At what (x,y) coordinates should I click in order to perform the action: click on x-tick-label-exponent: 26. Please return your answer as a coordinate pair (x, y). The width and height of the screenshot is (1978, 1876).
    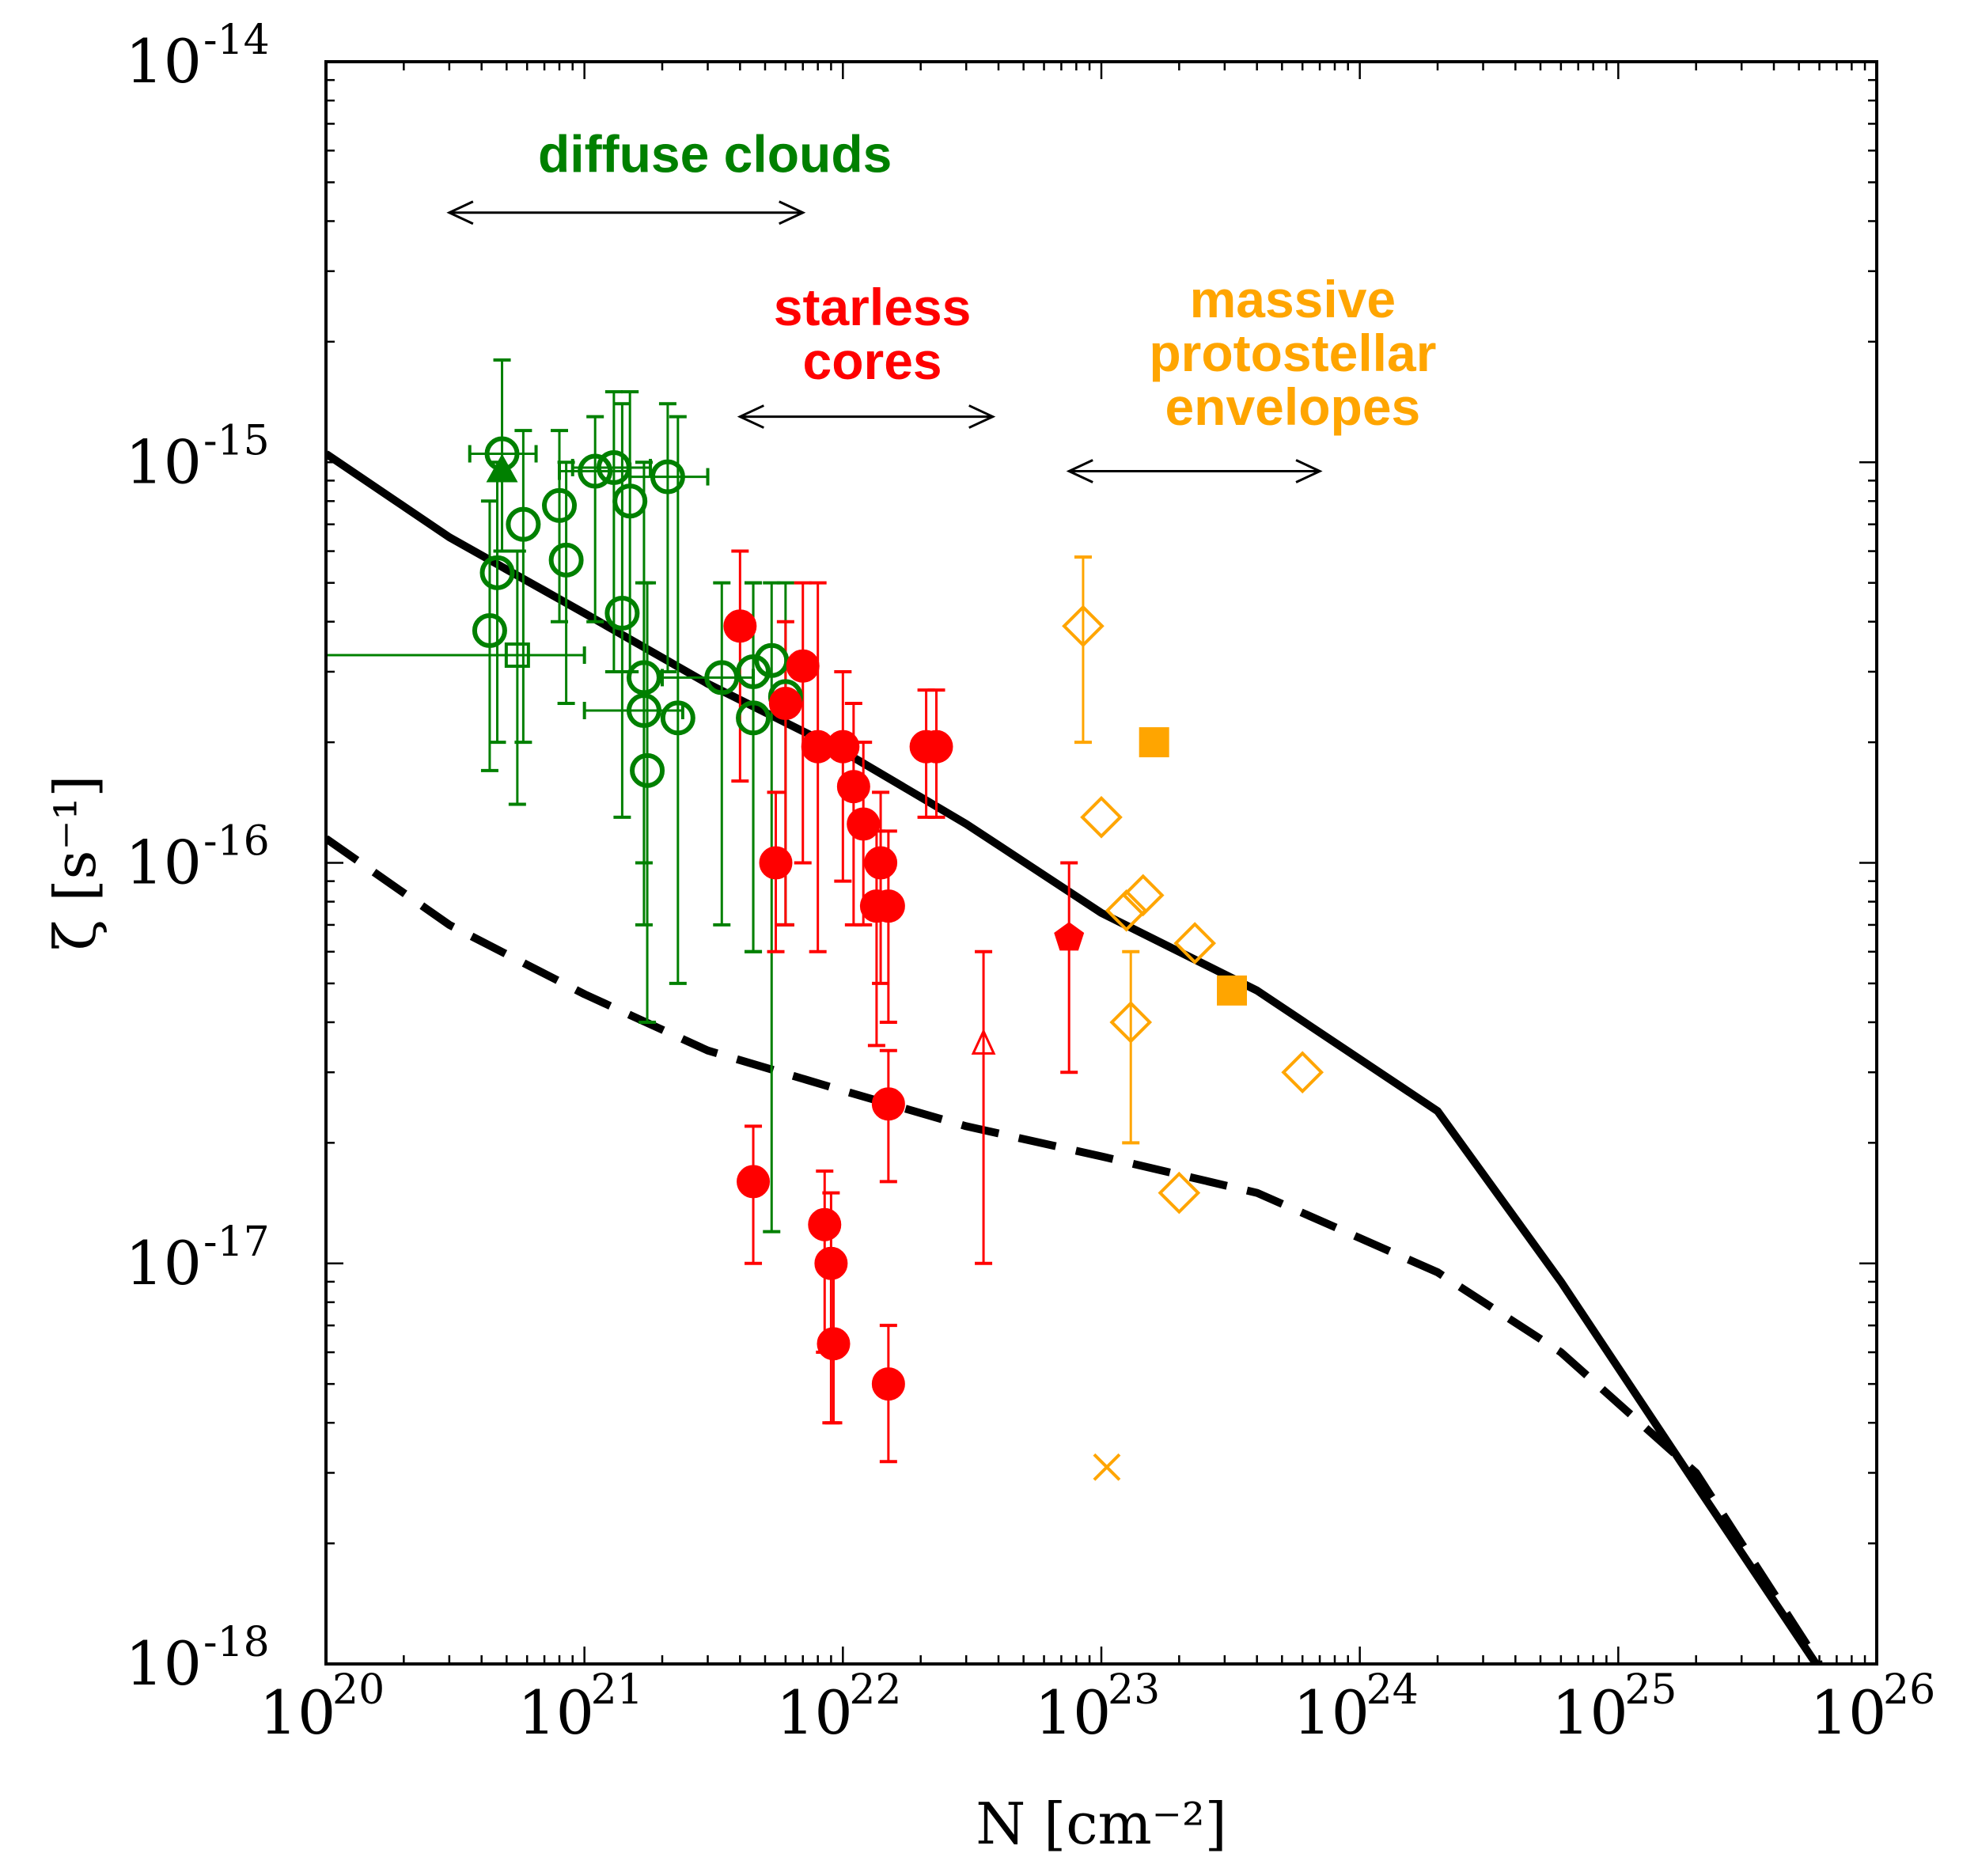
    Looking at the image, I should click on (1909, 1690).